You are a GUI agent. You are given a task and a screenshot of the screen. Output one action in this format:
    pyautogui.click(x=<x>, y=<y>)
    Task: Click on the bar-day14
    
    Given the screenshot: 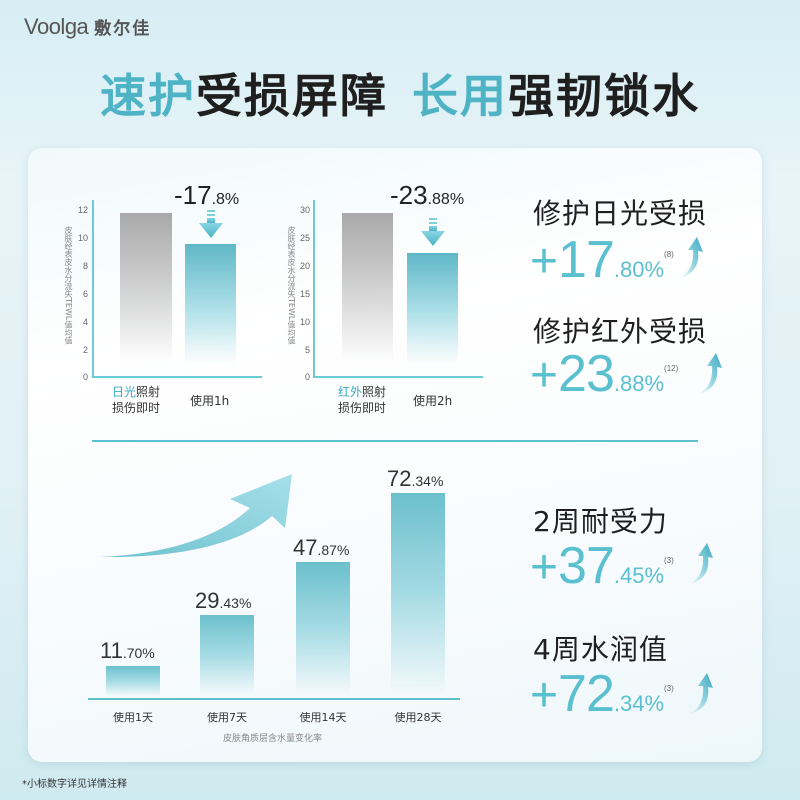 What is the action you would take?
    pyautogui.click(x=323, y=628)
    